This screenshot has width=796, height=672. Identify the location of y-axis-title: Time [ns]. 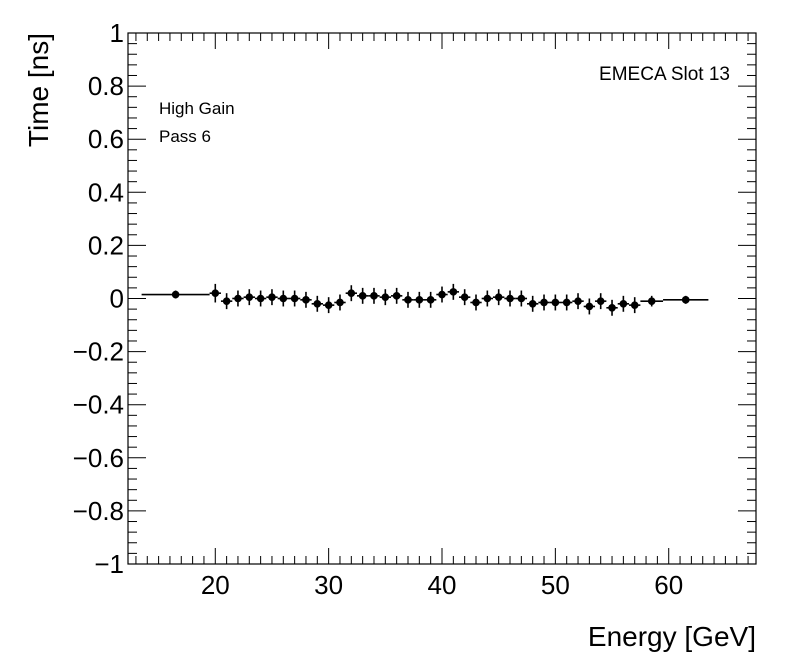
(38, 90).